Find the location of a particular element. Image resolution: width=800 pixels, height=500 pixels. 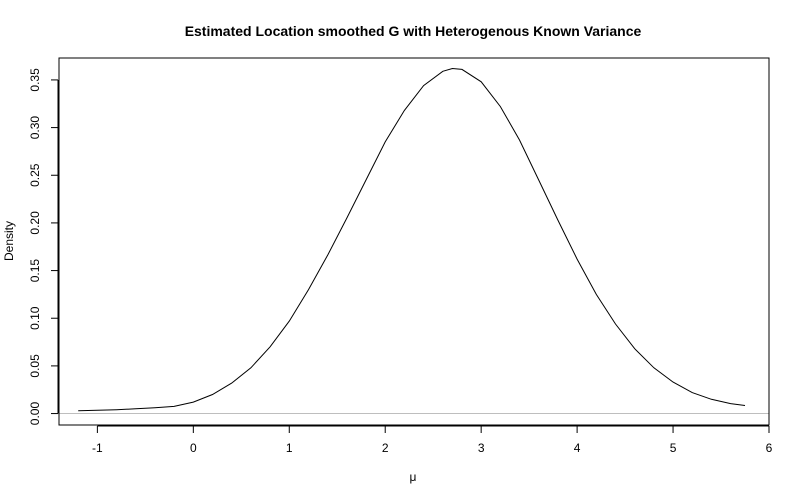

x-tick-label: 1 is located at coordinates (289, 448).